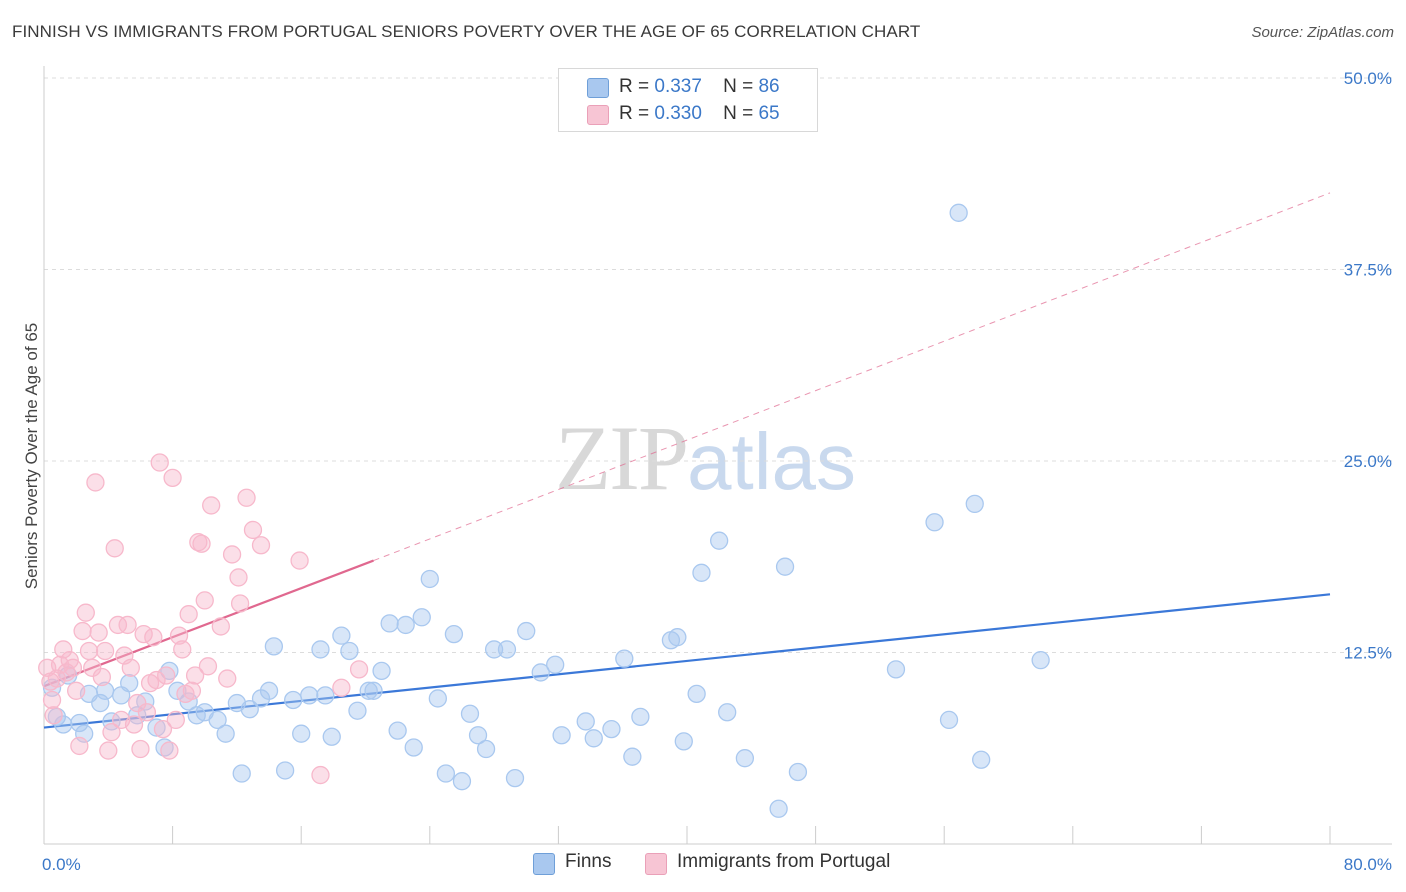  Describe the element at coordinates (1322, 32) in the screenshot. I see `source-label: Source: ZipAtlas.com` at that location.